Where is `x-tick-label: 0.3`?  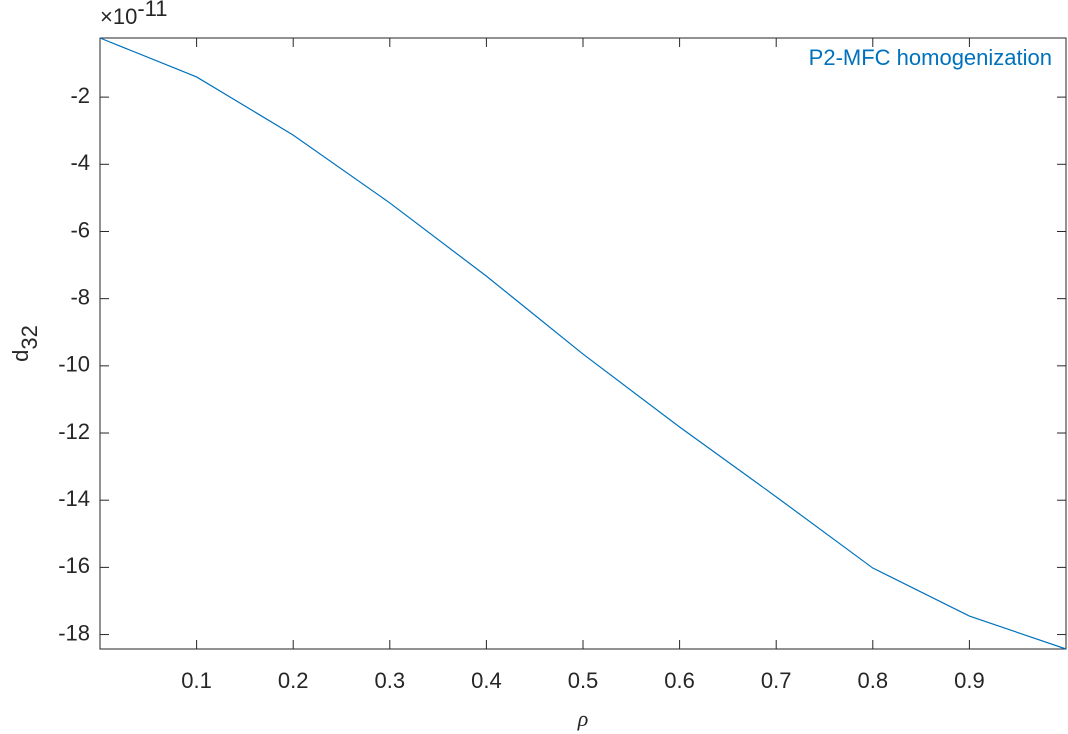
x-tick-label: 0.3 is located at coordinates (390, 680).